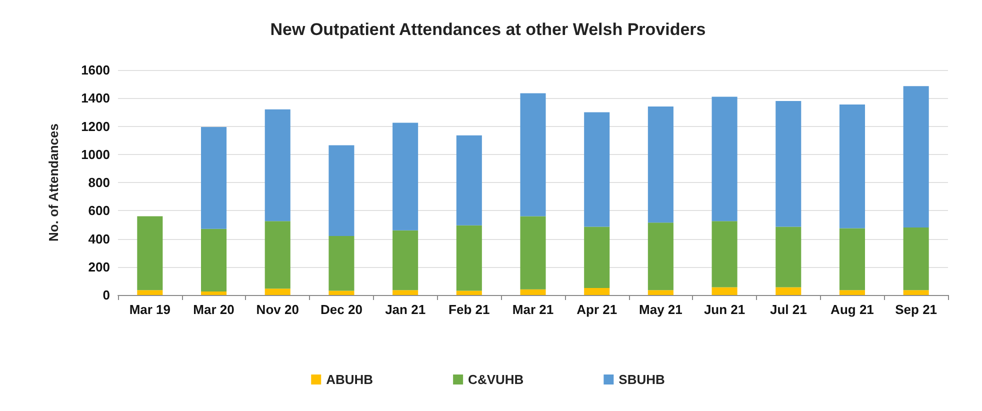 This screenshot has width=982, height=411. Describe the element at coordinates (916, 309) in the screenshot. I see `x-tick-label: Sep 21` at that location.